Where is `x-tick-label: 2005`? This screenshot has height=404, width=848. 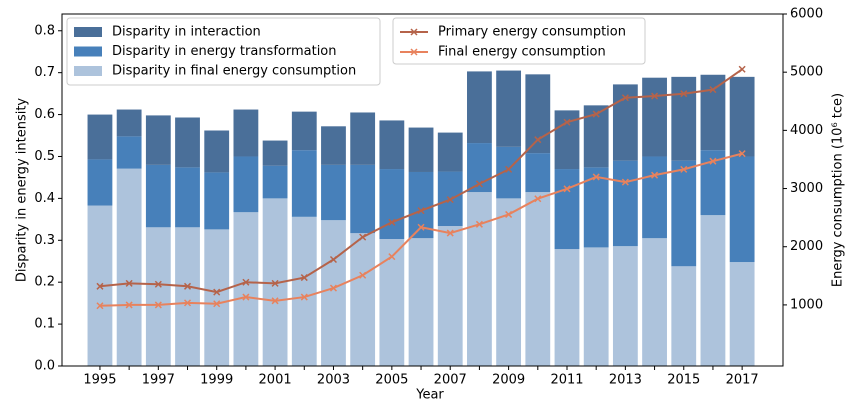
x-tick-label: 2005 is located at coordinates (391, 380).